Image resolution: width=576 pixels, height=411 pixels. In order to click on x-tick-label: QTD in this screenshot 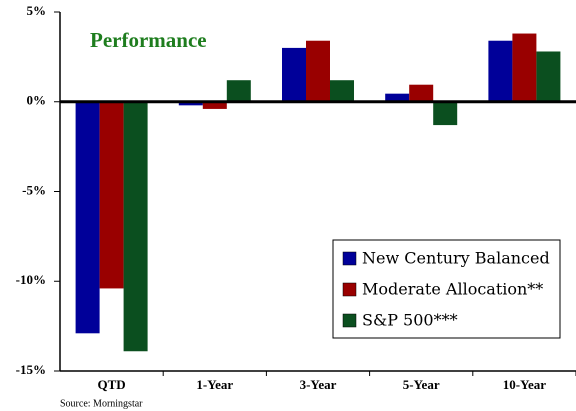, I will do `click(112, 384)`.